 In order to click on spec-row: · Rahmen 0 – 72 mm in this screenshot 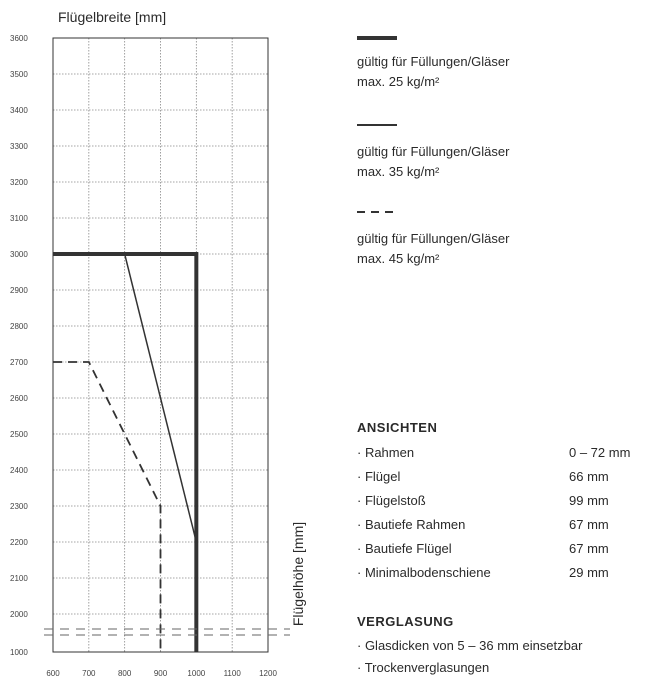, I will do `click(503, 454)`.